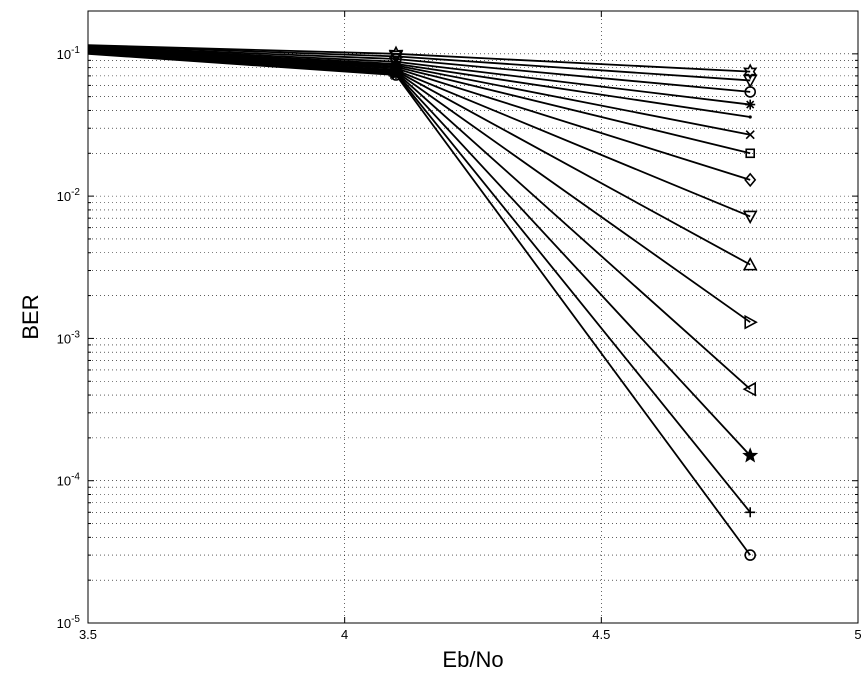 The image size is (861, 675). What do you see at coordinates (857, 634) in the screenshot?
I see `x-tick-label: 5` at bounding box center [857, 634].